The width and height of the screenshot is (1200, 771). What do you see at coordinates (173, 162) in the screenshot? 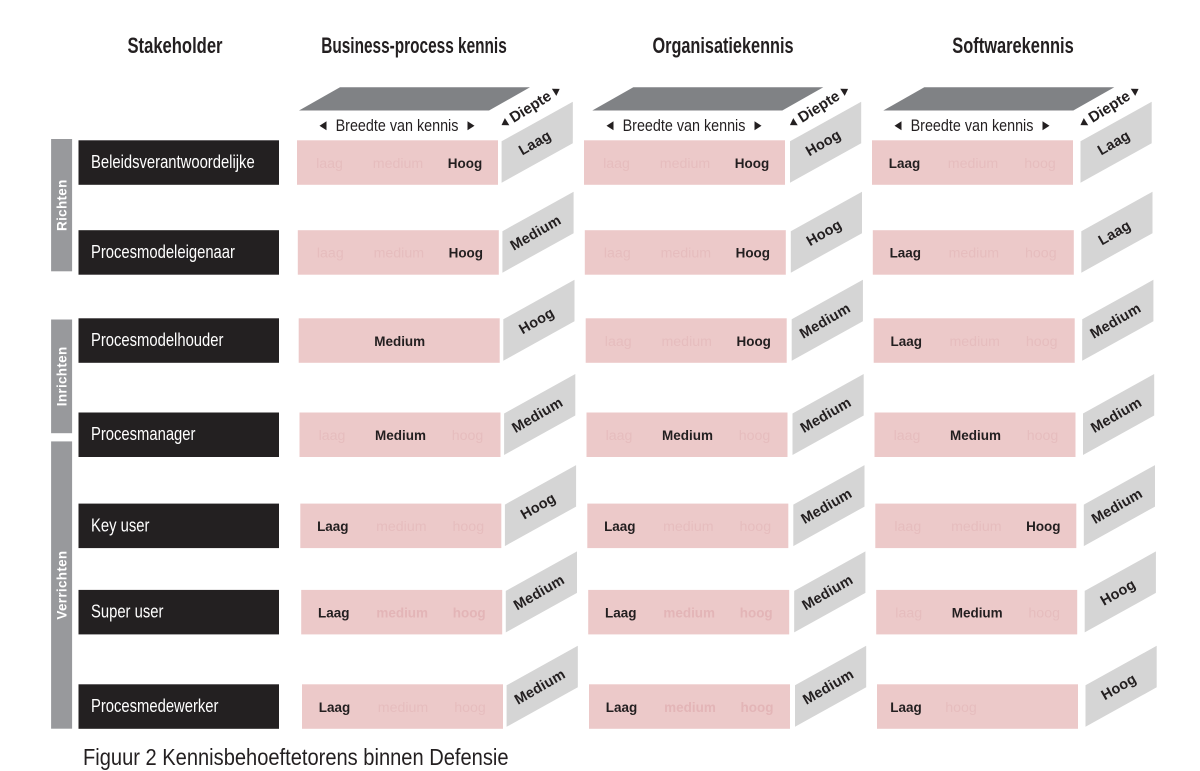
I see `svg-text: Beleidsverantwoordelijke` at bounding box center [173, 162].